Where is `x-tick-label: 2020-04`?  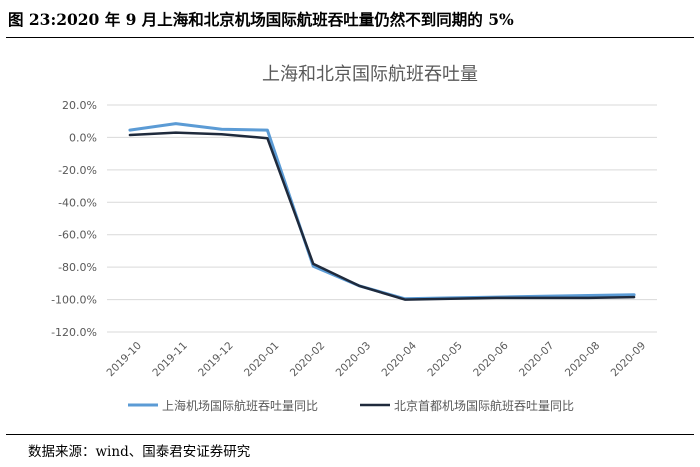 x-tick-label: 2020-04 is located at coordinates (400, 359).